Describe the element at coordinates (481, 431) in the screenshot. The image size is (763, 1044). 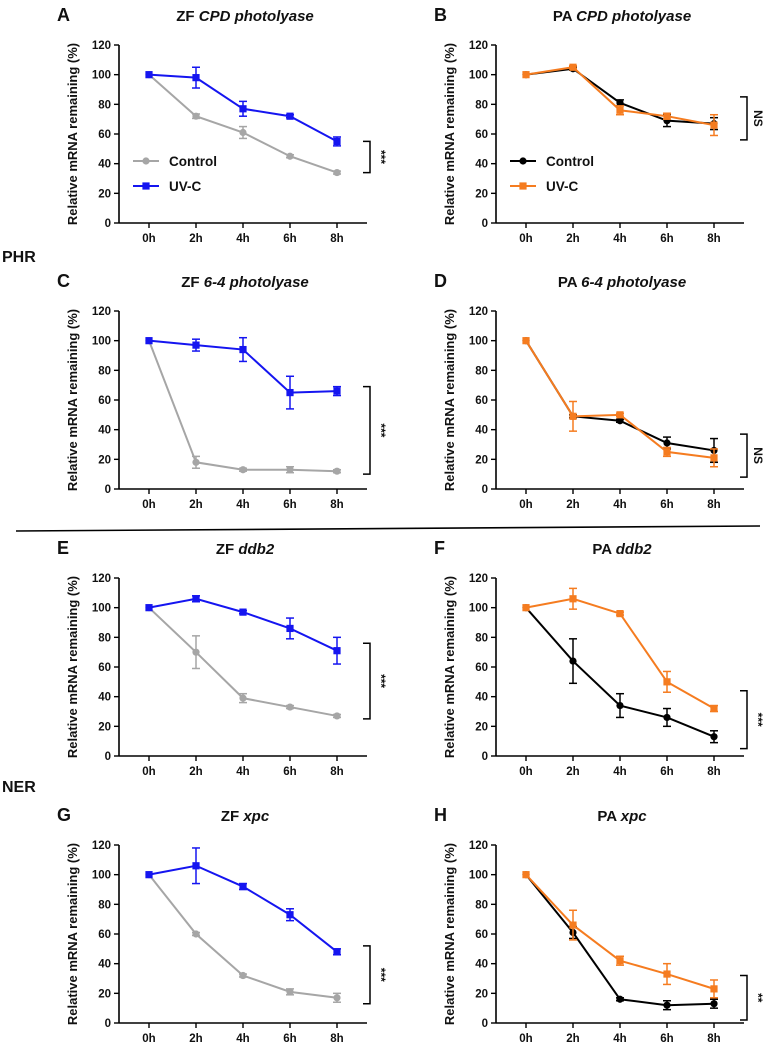
I see `y-tick-label: 40` at that location.